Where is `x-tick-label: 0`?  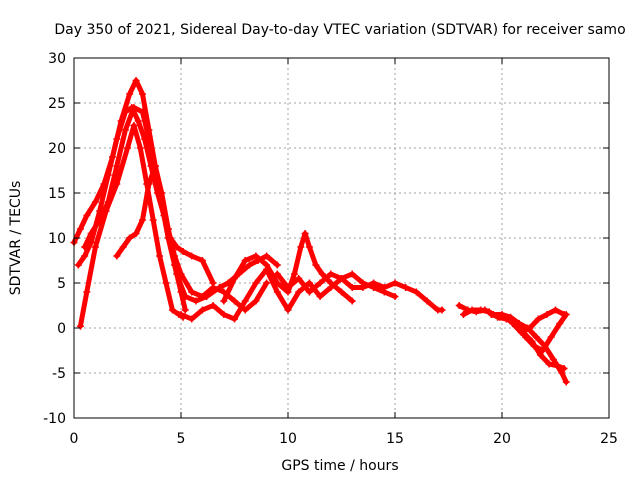 x-tick-label: 0 is located at coordinates (74, 439).